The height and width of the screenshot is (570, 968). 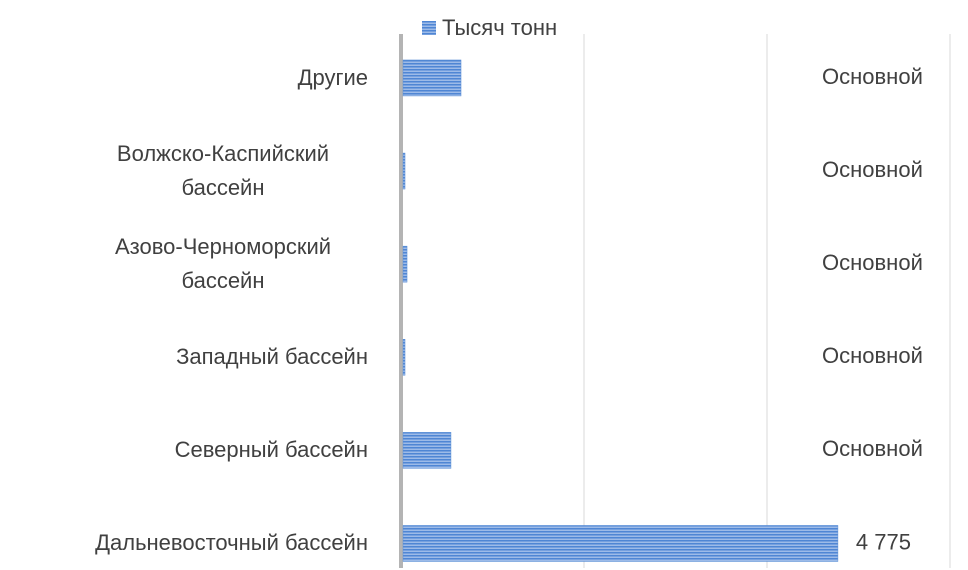 What do you see at coordinates (332, 77) in the screenshot?
I see `y-tick-label: Другие` at bounding box center [332, 77].